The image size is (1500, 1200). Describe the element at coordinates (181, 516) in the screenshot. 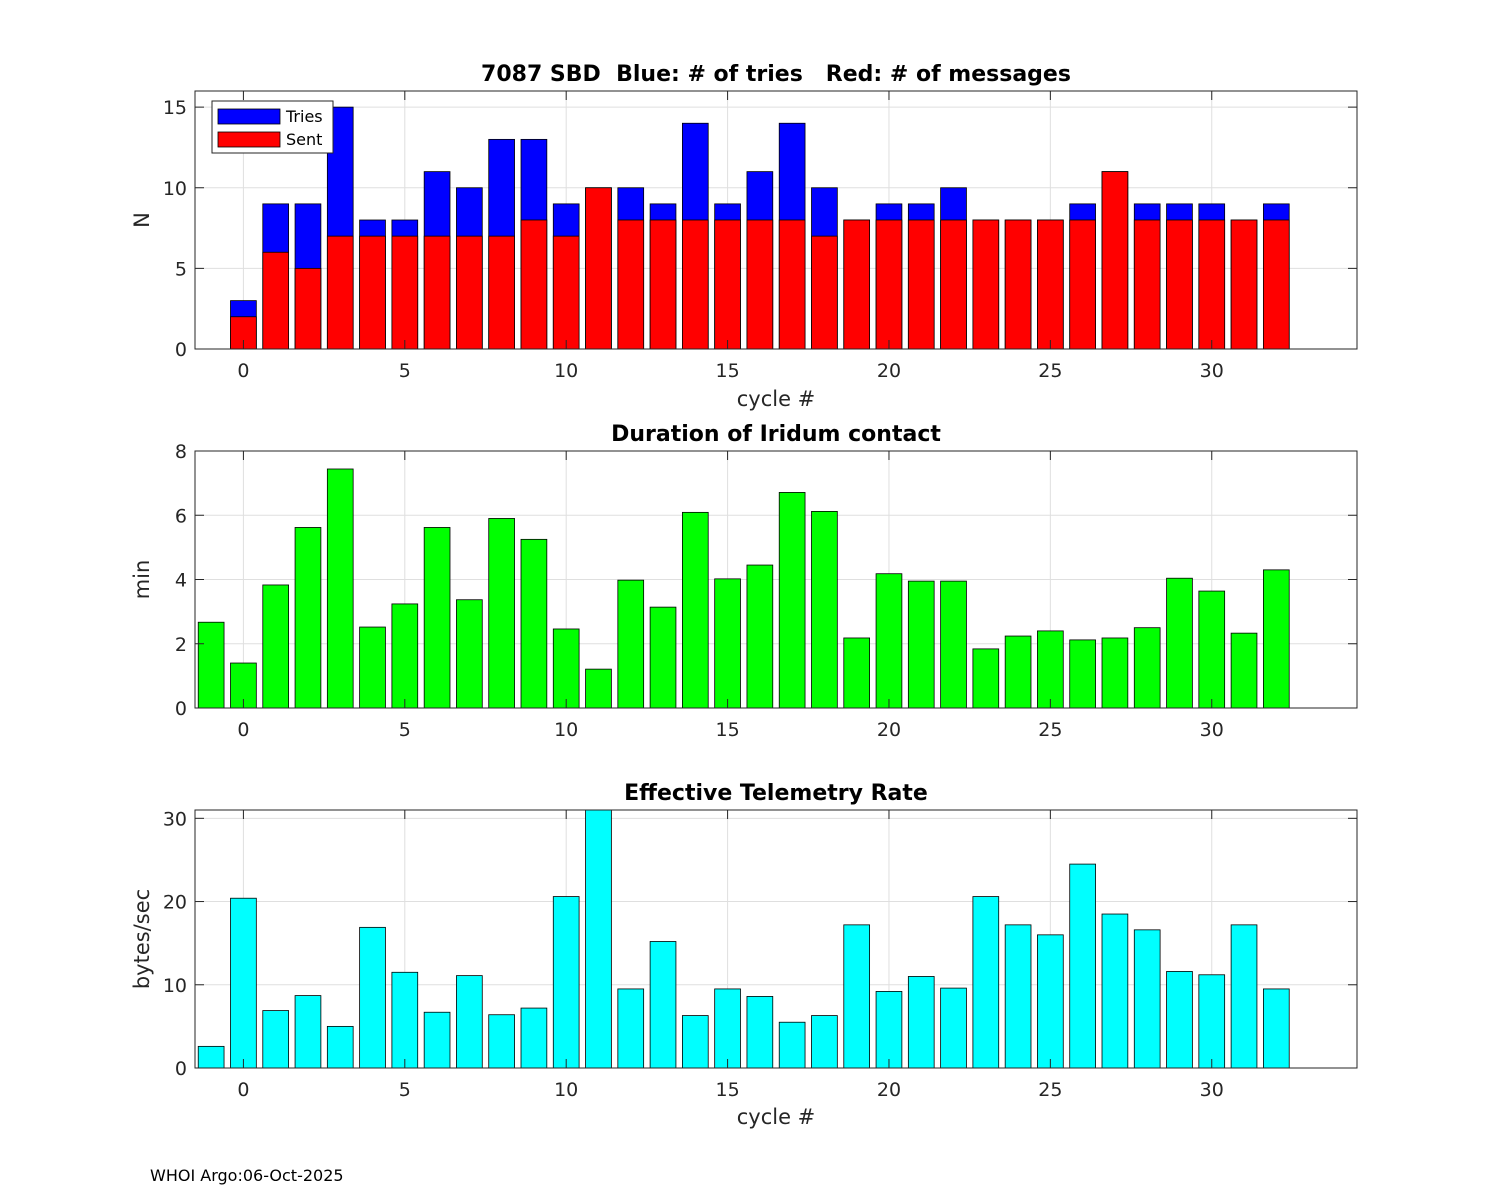

I see `y-tick-label: 6` at that location.